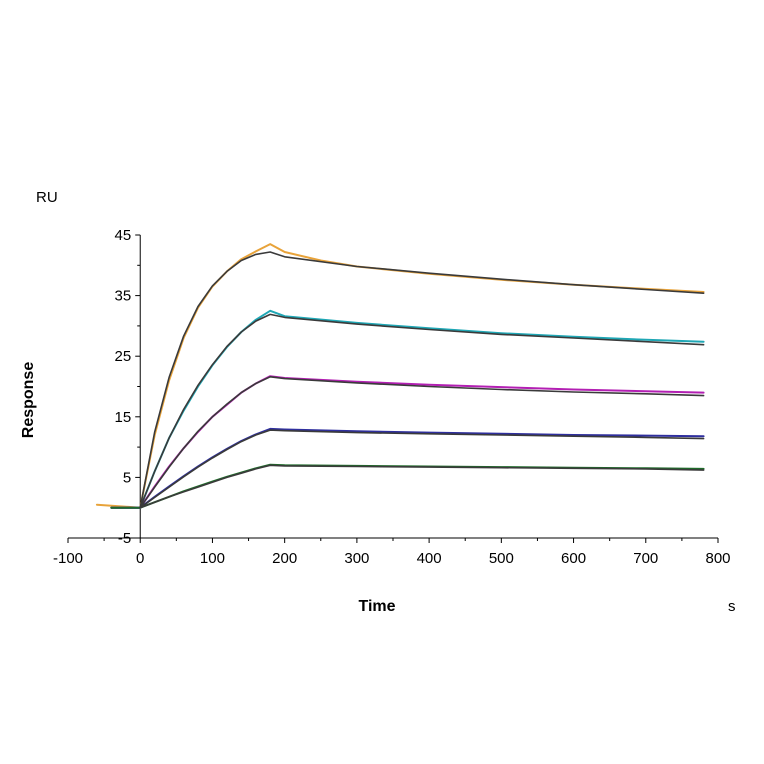  What do you see at coordinates (717, 558) in the screenshot?
I see `x-tick-label: 800` at bounding box center [717, 558].